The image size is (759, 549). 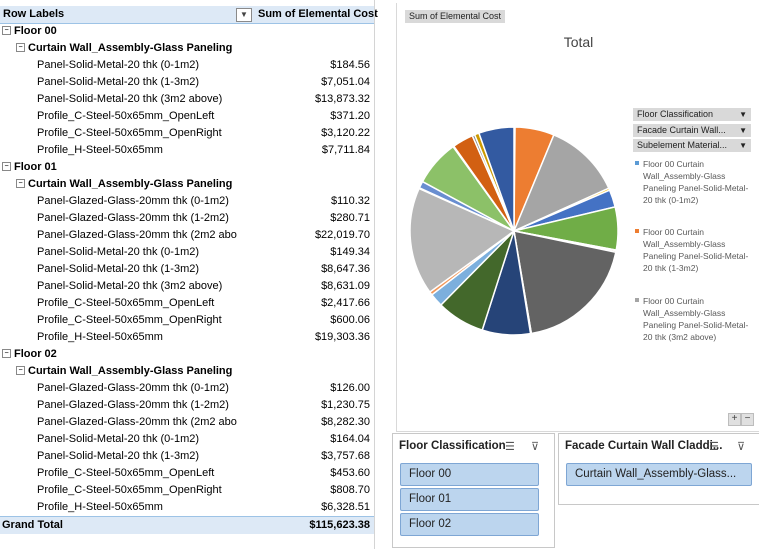 I want to click on slicer-item-floor-02: Floor 02, so click(x=469, y=524).